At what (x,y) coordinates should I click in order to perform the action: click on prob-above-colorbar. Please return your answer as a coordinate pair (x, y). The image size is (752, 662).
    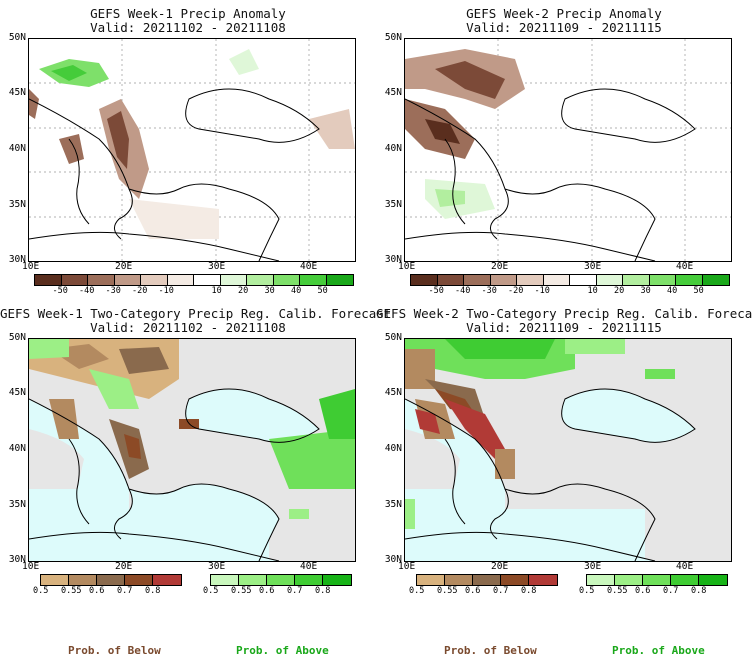
    Looking at the image, I should click on (657, 580).